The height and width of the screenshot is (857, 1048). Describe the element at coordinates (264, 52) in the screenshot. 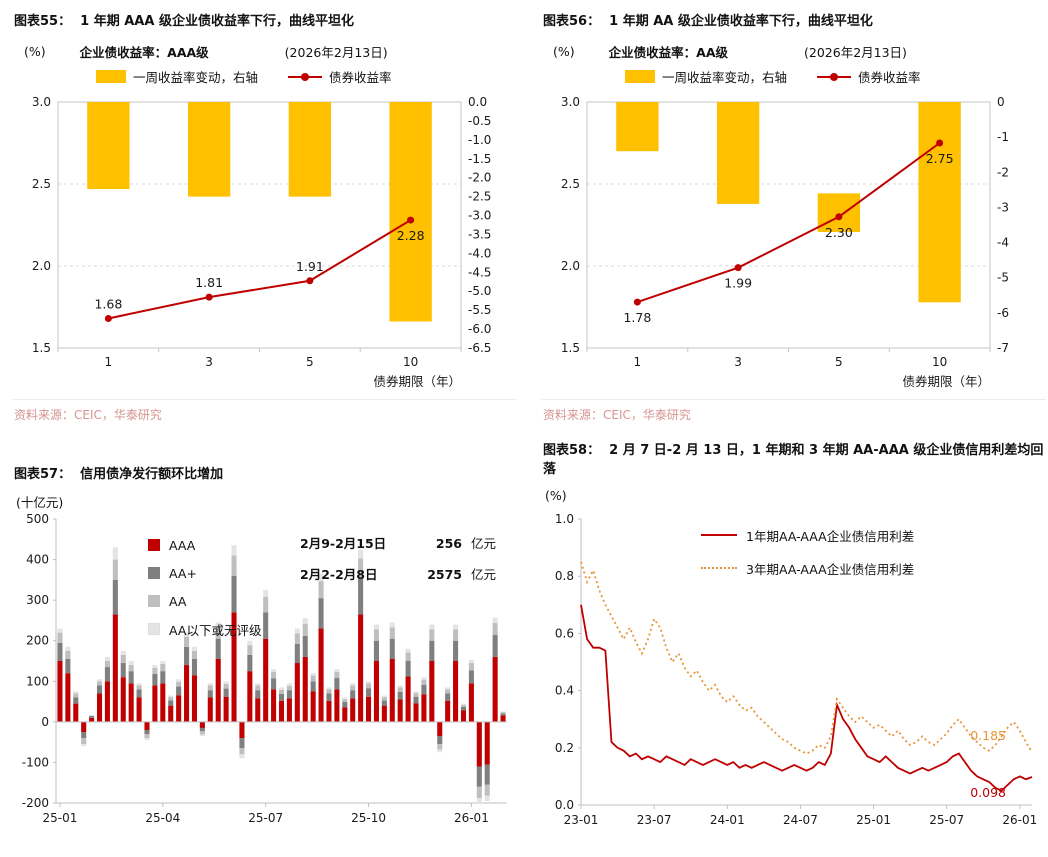

I see `figure-55-header-row1: (%) 企业债收益率：AAA级 (2026年2月13日)` at that location.